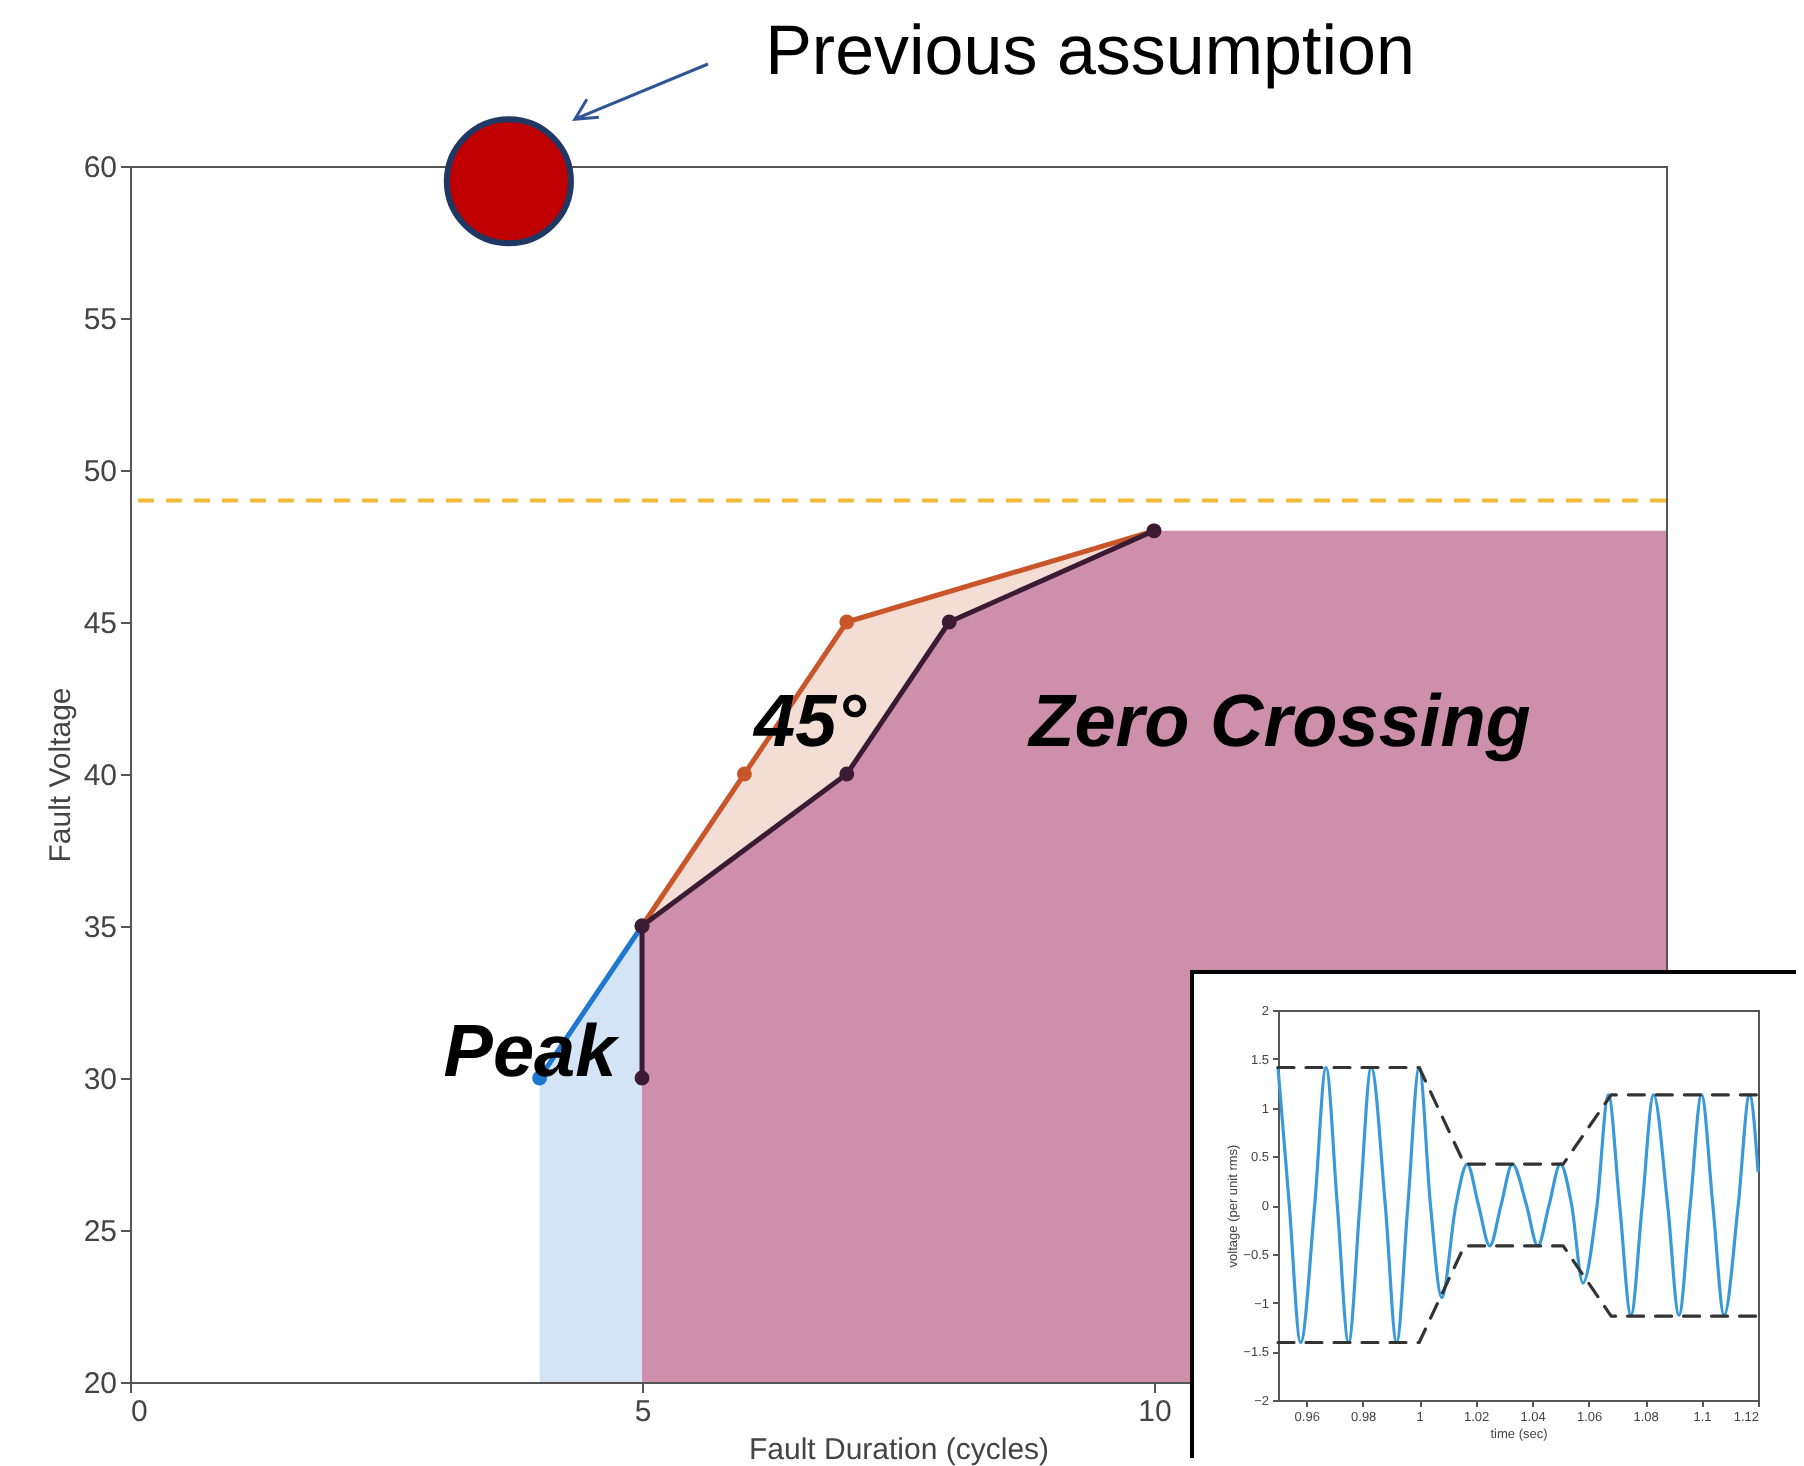  I want to click on y-tick-label: 25, so click(100, 1232).